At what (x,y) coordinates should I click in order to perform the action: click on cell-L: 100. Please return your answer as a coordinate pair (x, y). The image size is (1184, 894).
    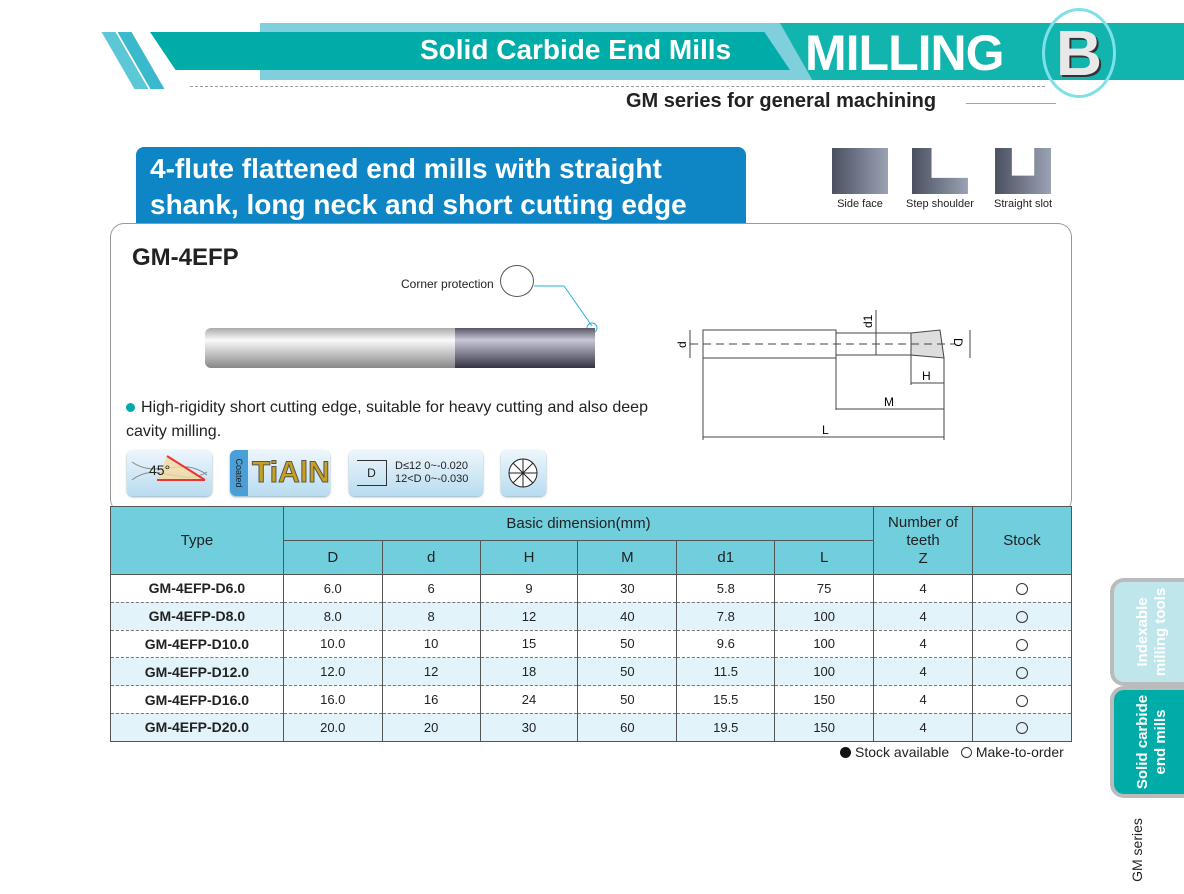
    Looking at the image, I should click on (824, 616).